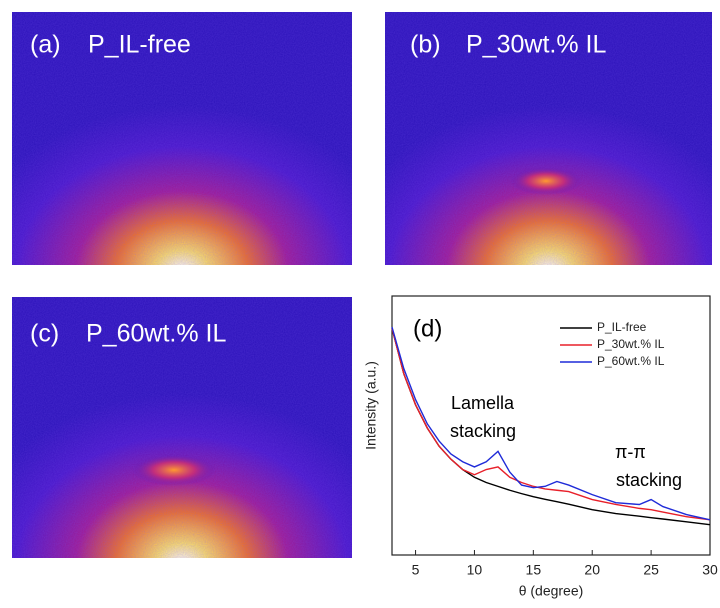  Describe the element at coordinates (371, 405) in the screenshot. I see `y-axis-label: Intensity (a.u.)` at that location.